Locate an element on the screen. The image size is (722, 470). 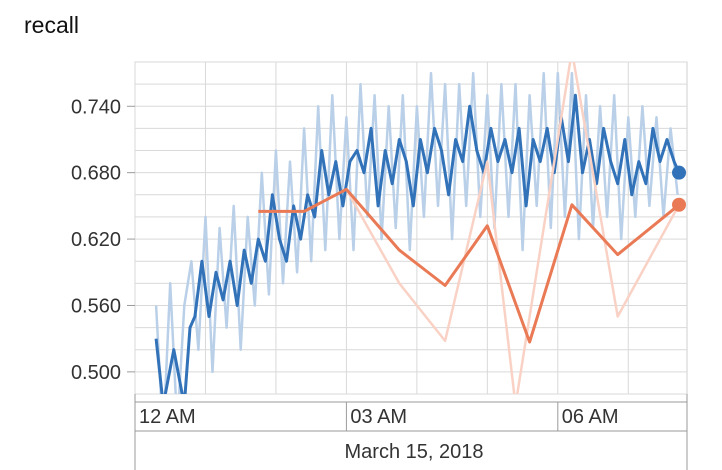
y-tick-label: 0.740 is located at coordinates (96, 107).